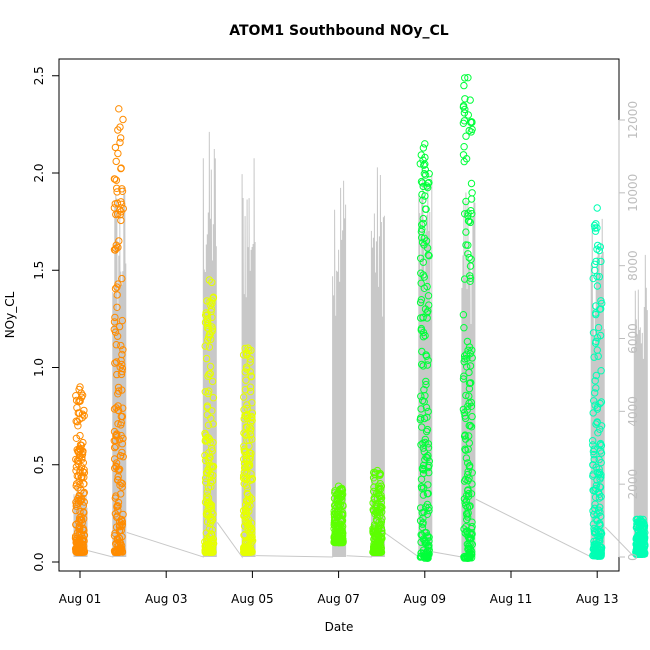 Image resolution: width=650 pixels, height=650 pixels. I want to click on x-axis-label: Date, so click(339, 627).